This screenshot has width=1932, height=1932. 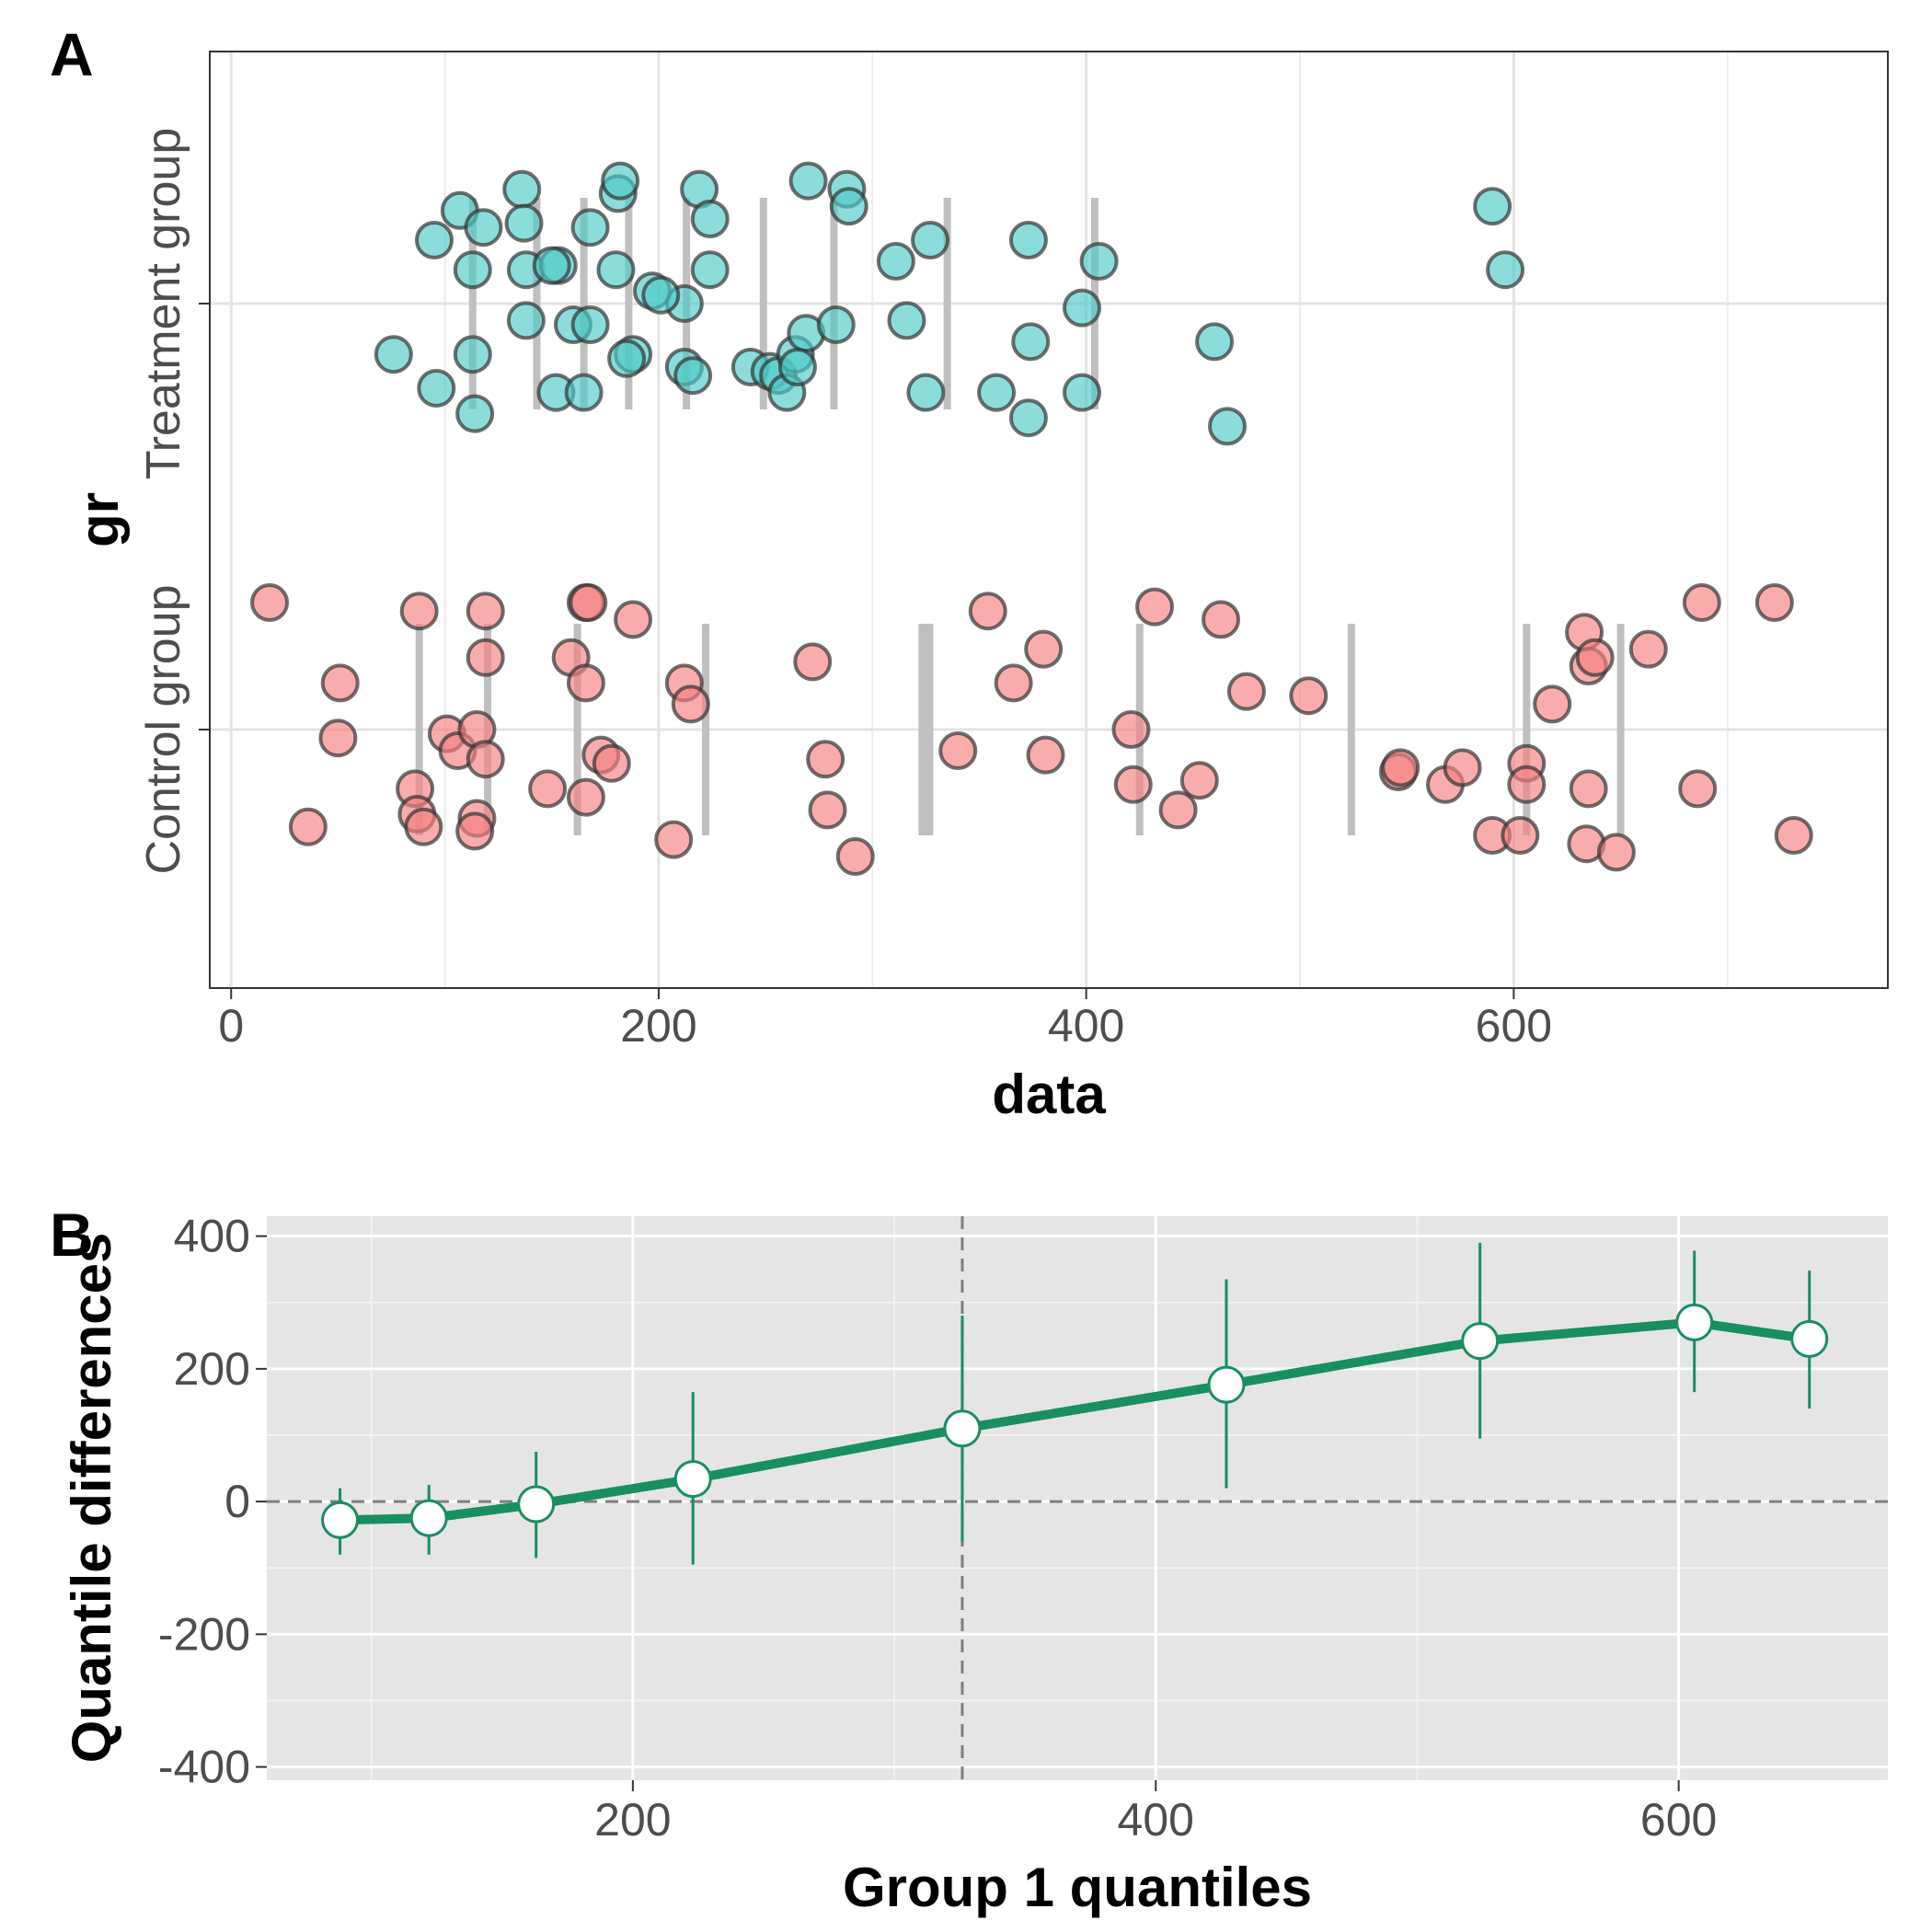 What do you see at coordinates (212, 1369) in the screenshot?
I see `y-tick-label: 200` at bounding box center [212, 1369].